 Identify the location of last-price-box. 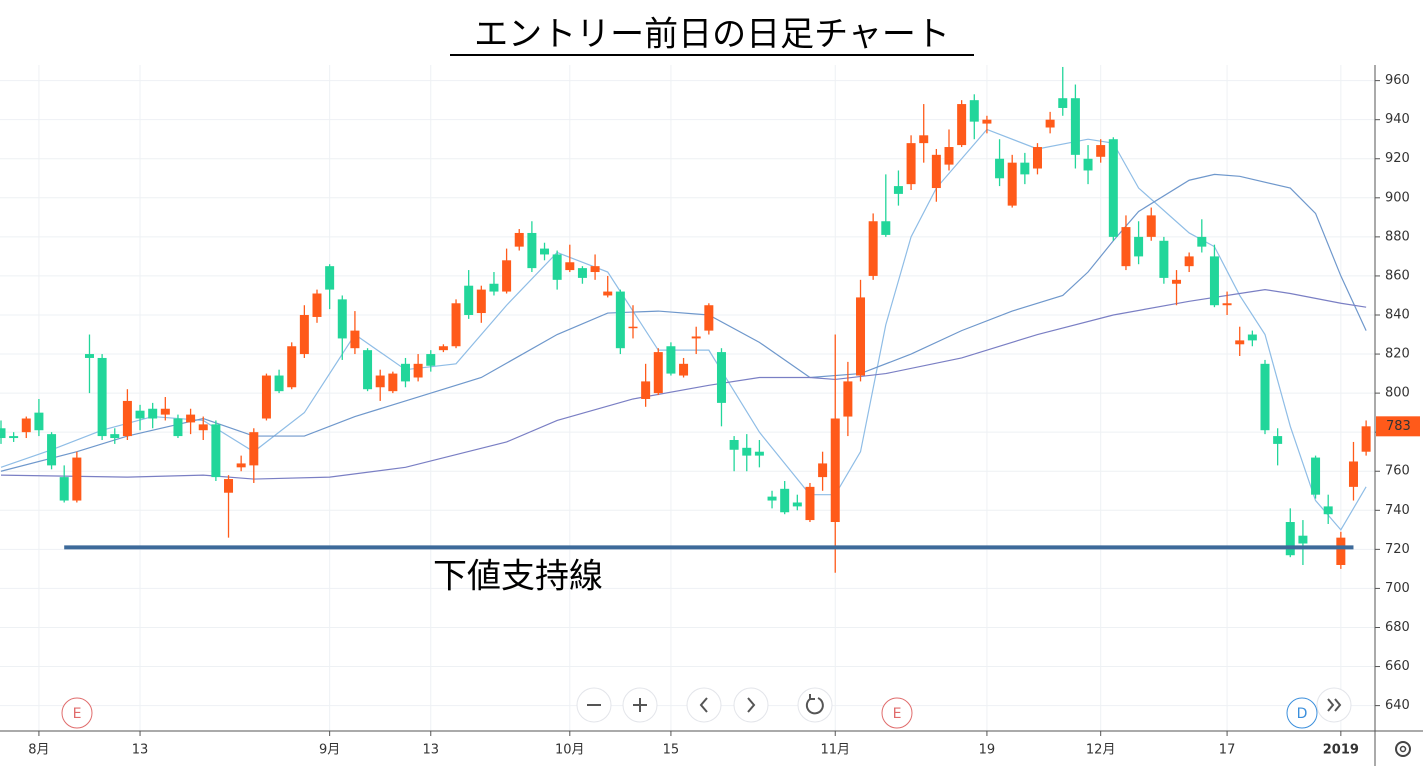
(1398, 426).